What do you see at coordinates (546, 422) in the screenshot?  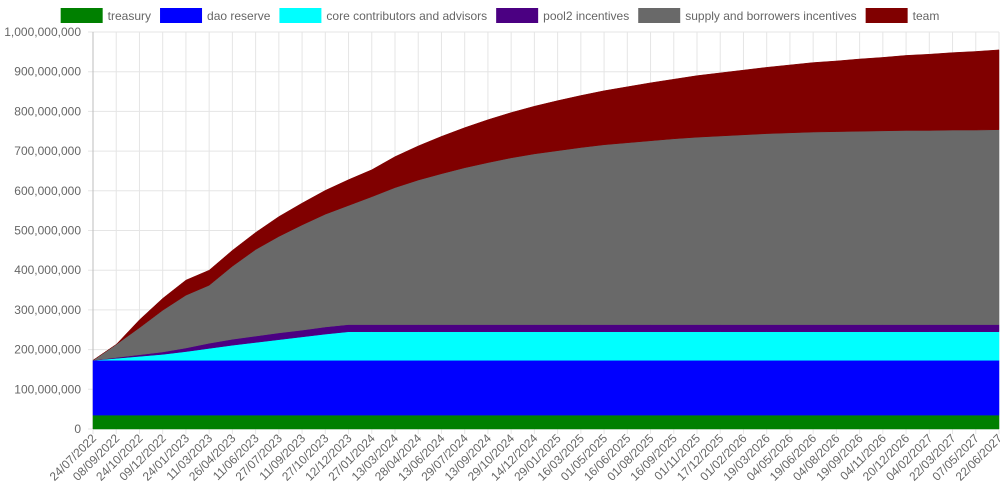 I see `series-area-treasury` at bounding box center [546, 422].